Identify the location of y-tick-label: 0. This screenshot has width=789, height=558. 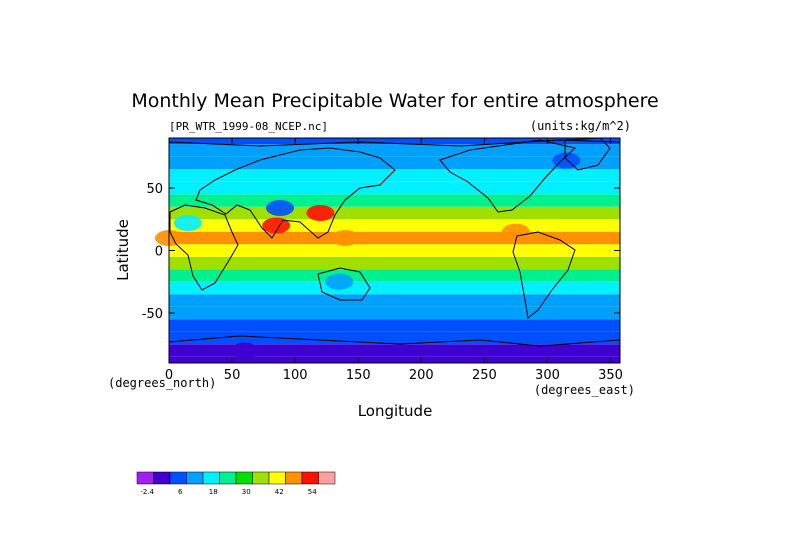
(159, 252).